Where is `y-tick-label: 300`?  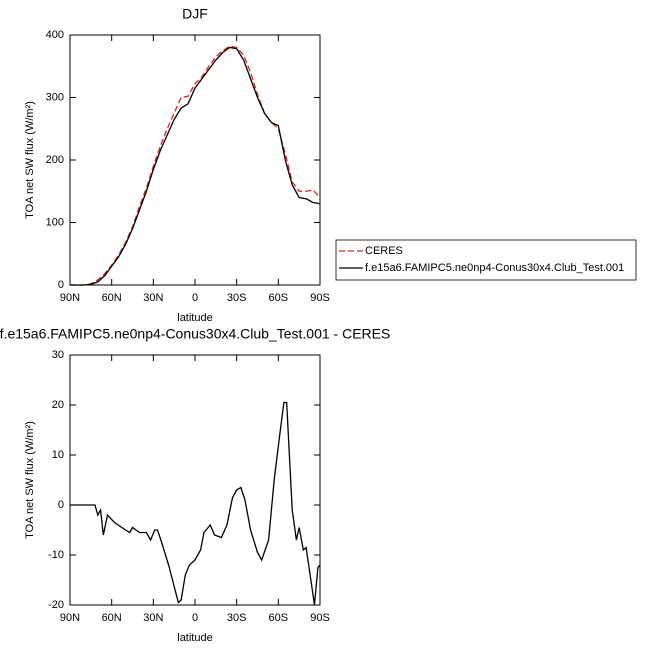
y-tick-label: 300 is located at coordinates (55, 97).